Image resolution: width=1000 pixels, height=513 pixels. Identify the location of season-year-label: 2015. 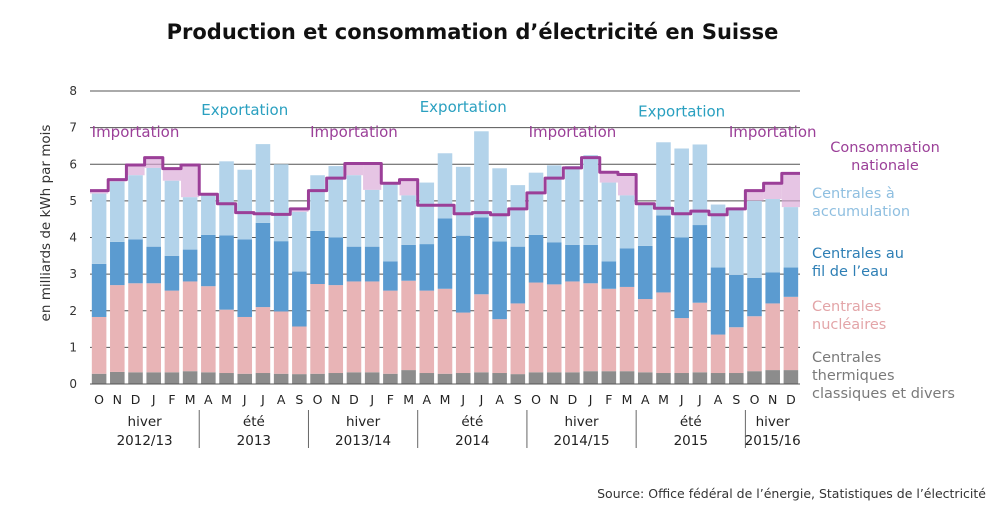
(691, 441).